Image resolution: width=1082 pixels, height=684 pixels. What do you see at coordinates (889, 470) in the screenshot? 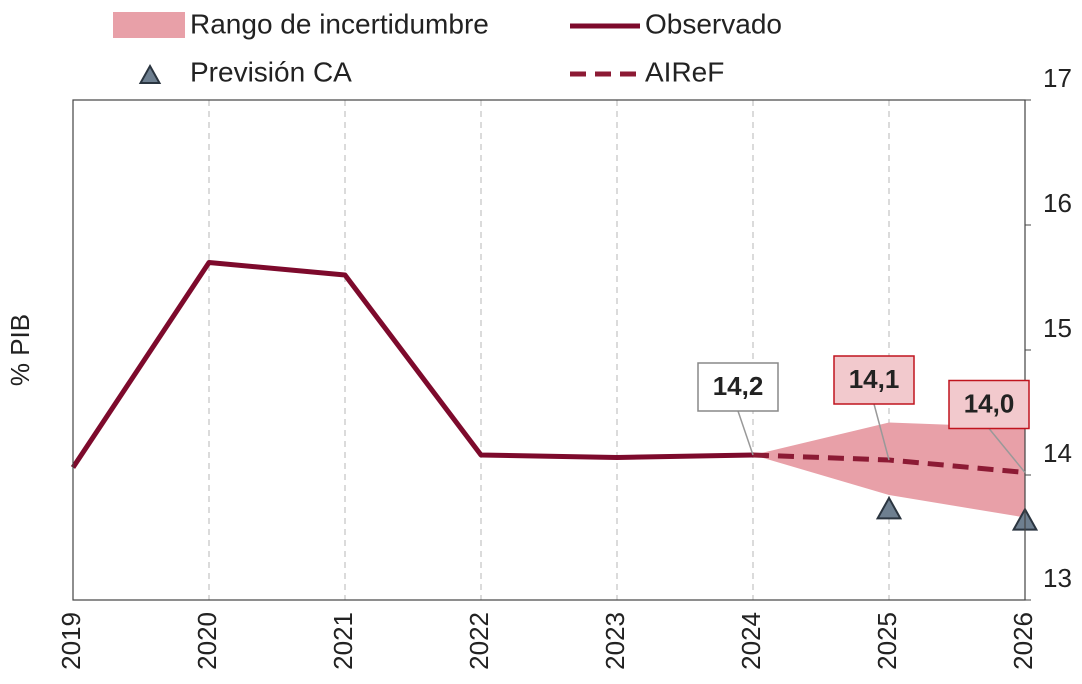
I see `uncertainty-band` at bounding box center [889, 470].